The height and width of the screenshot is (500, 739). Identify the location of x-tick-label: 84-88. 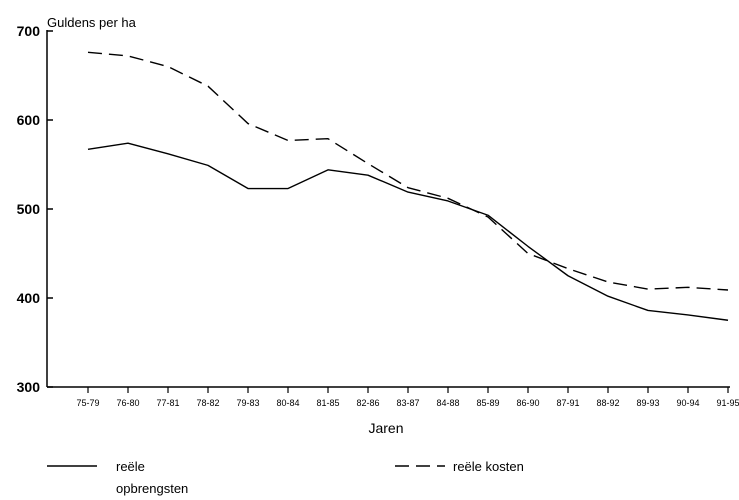
(447, 403).